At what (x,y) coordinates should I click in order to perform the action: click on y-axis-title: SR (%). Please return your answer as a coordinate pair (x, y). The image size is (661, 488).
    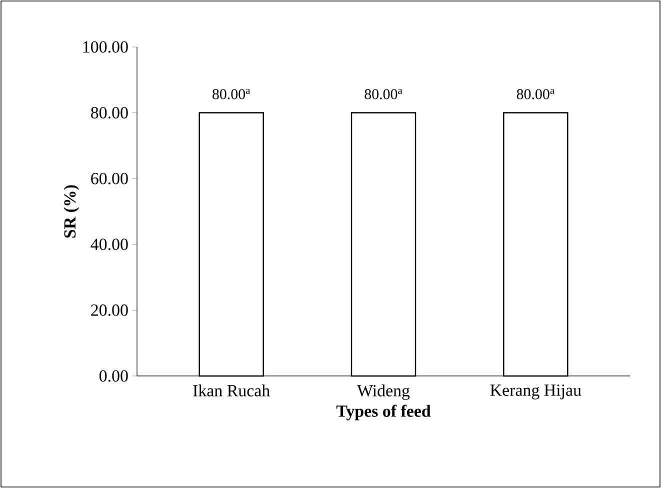
    Looking at the image, I should click on (72, 211).